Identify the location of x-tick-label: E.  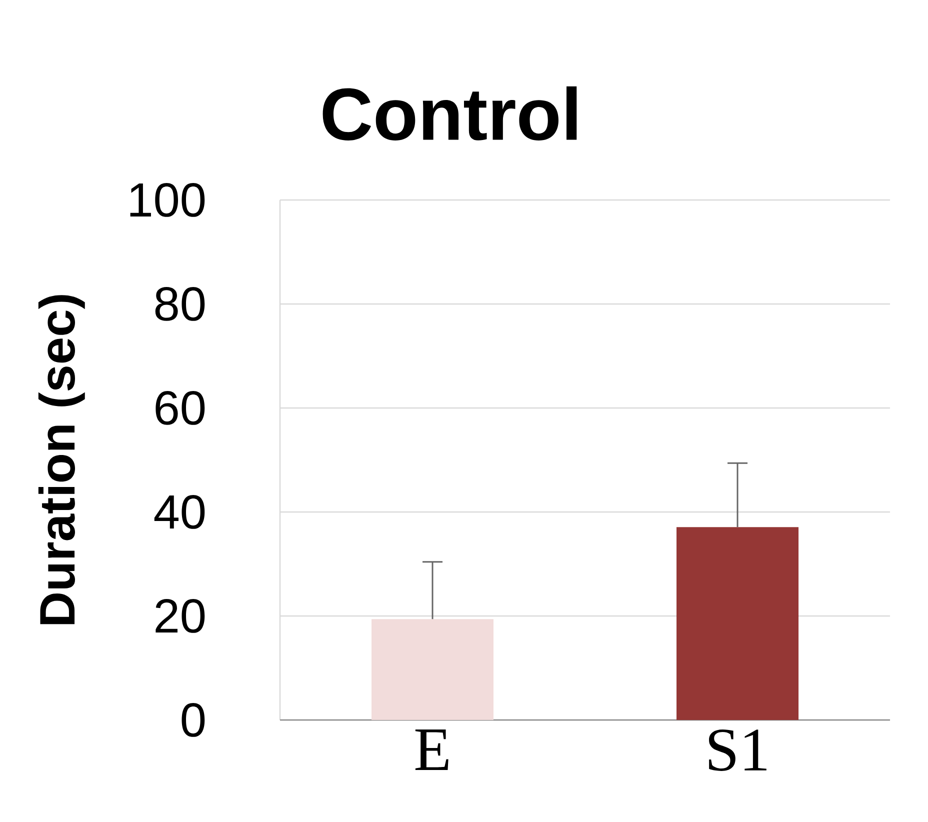
(431, 750).